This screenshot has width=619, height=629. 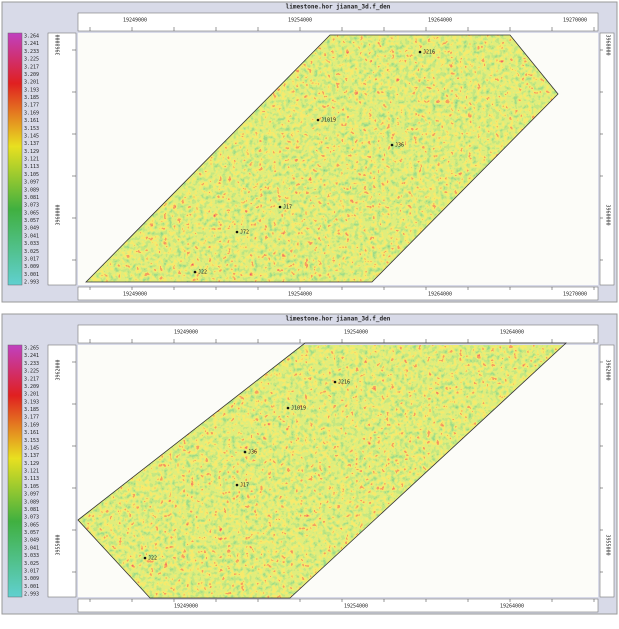 I want to click on colorbar-label: 3.041, so click(x=31, y=236).